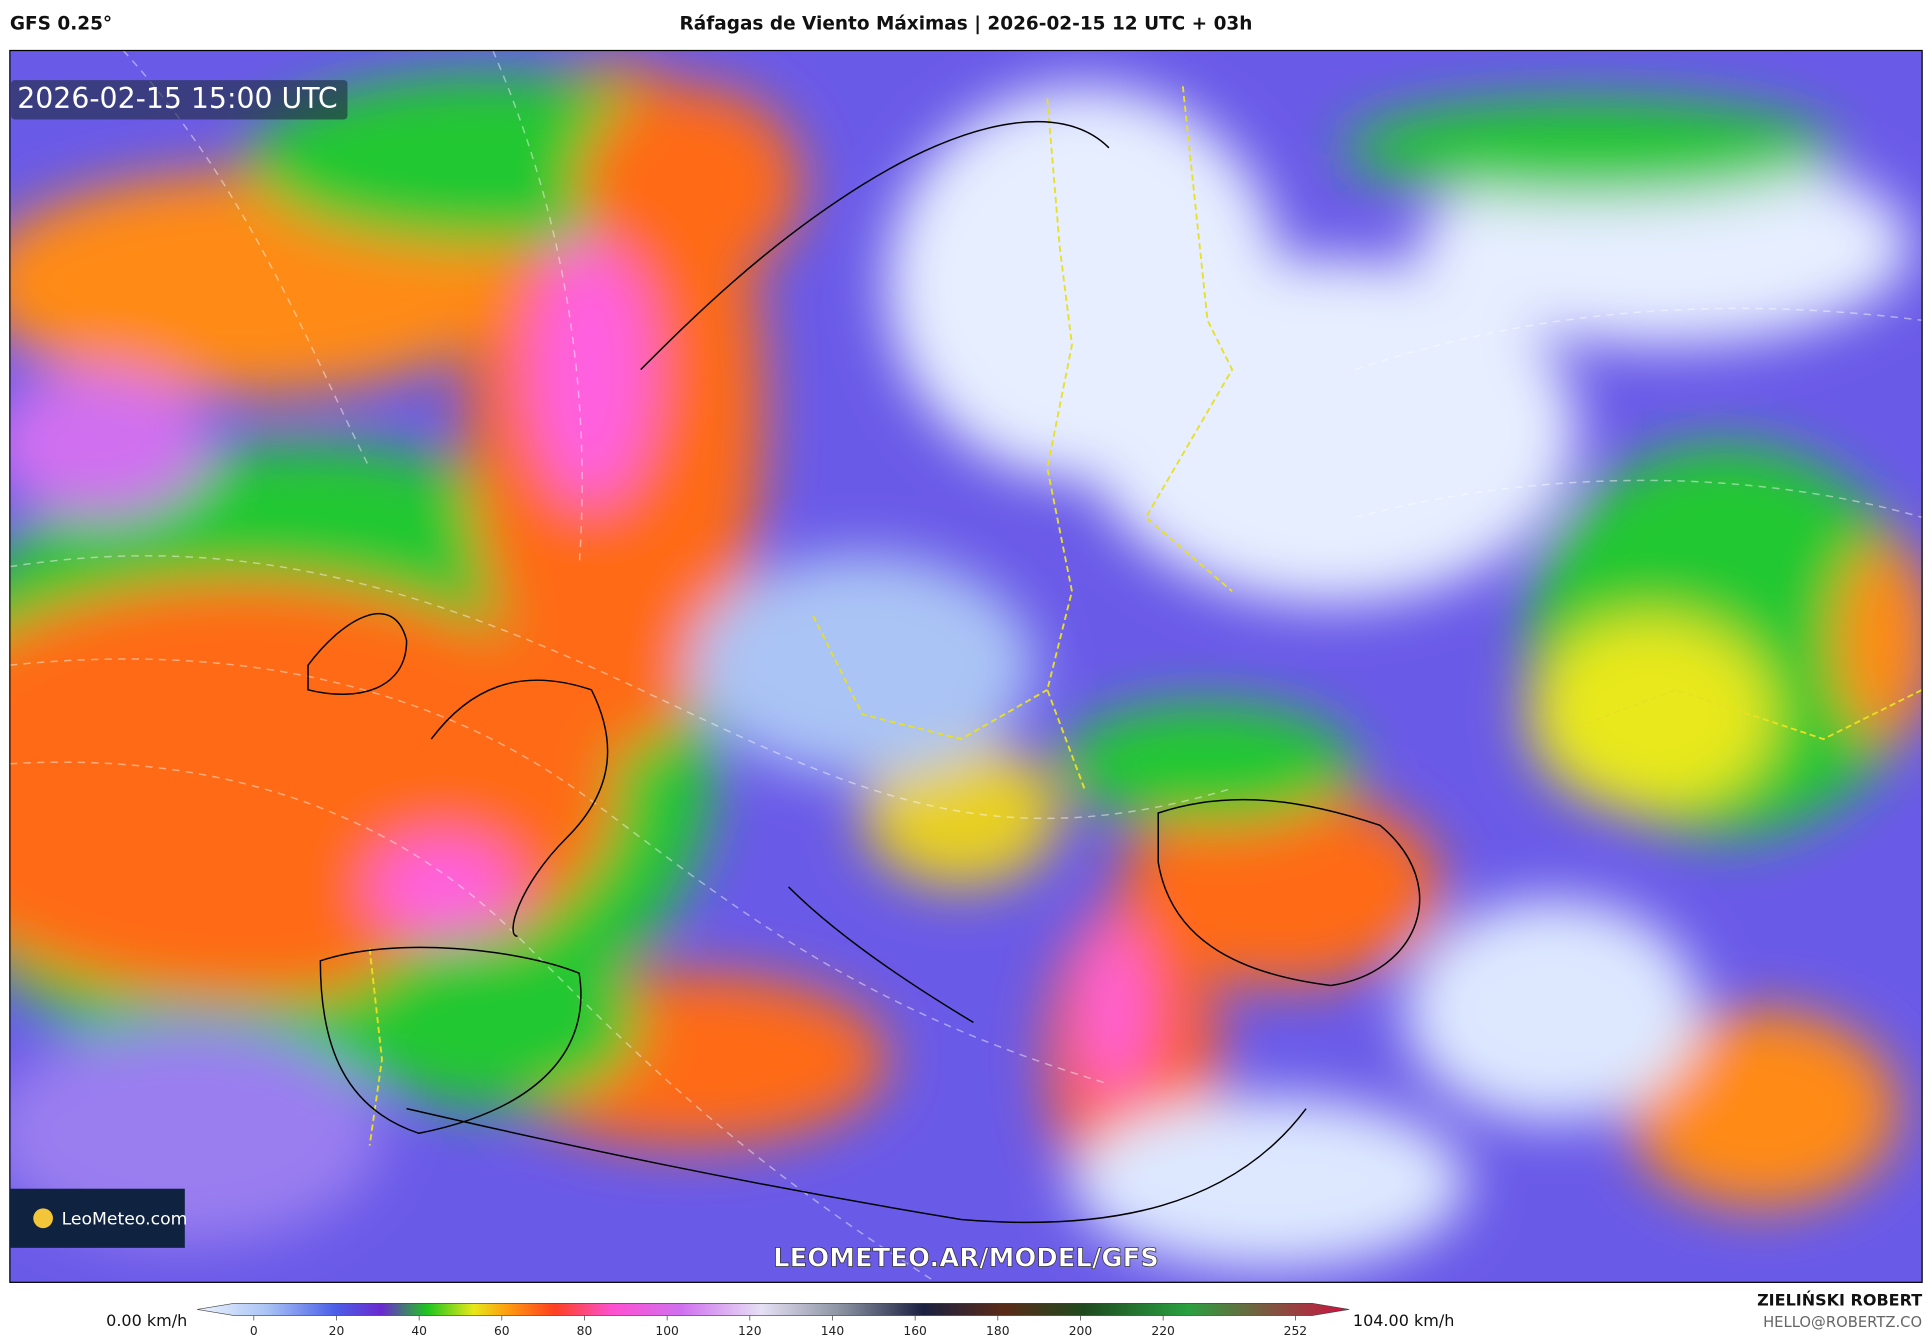  What do you see at coordinates (1080, 1331) in the screenshot?
I see `colorbar-tick-label: 200` at bounding box center [1080, 1331].